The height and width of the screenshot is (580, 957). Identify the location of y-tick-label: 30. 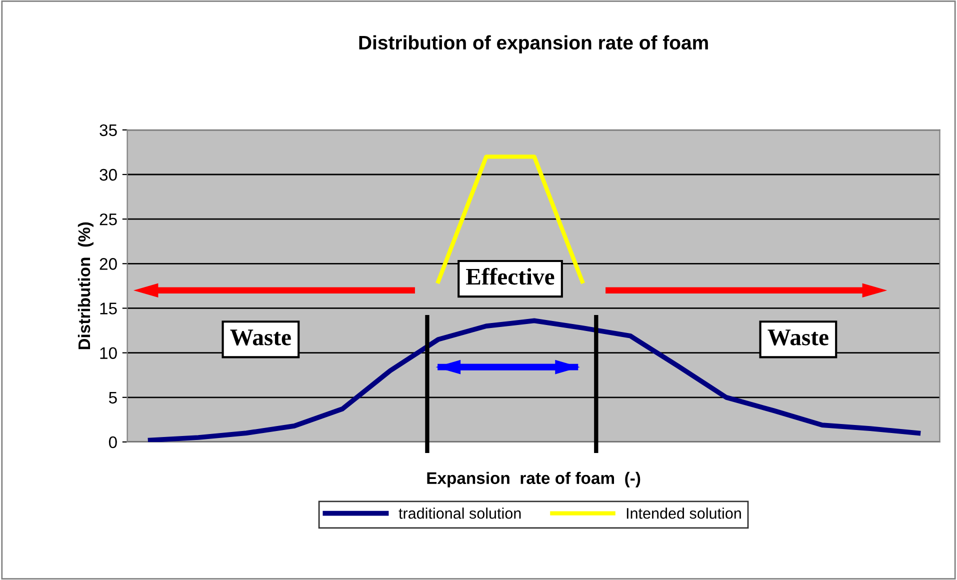
(108, 174).